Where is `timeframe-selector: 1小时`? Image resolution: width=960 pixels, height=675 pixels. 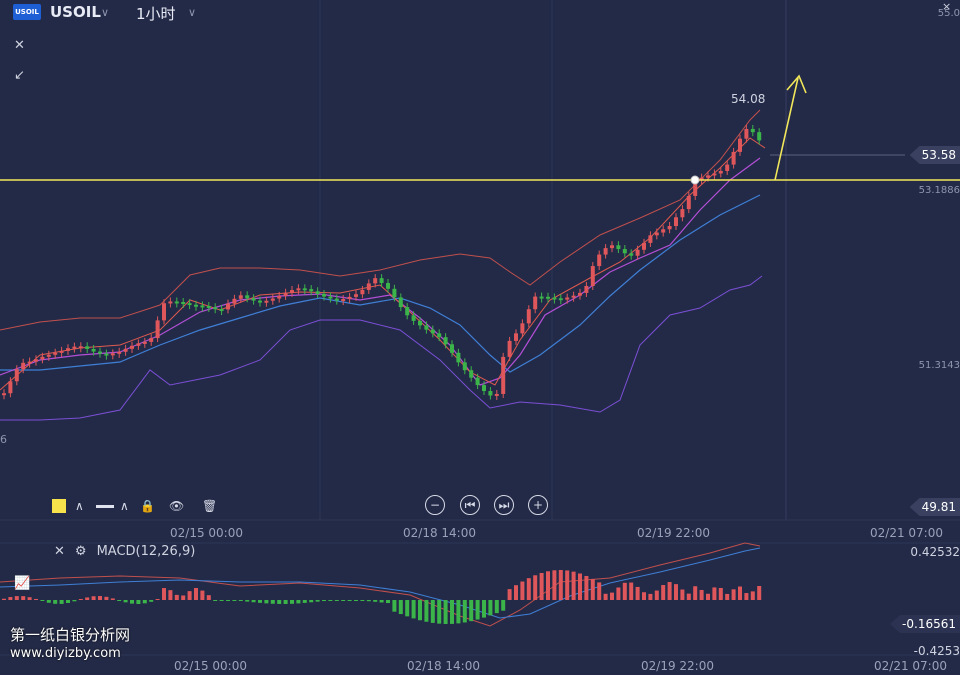
timeframe-selector: 1小时 is located at coordinates (156, 14).